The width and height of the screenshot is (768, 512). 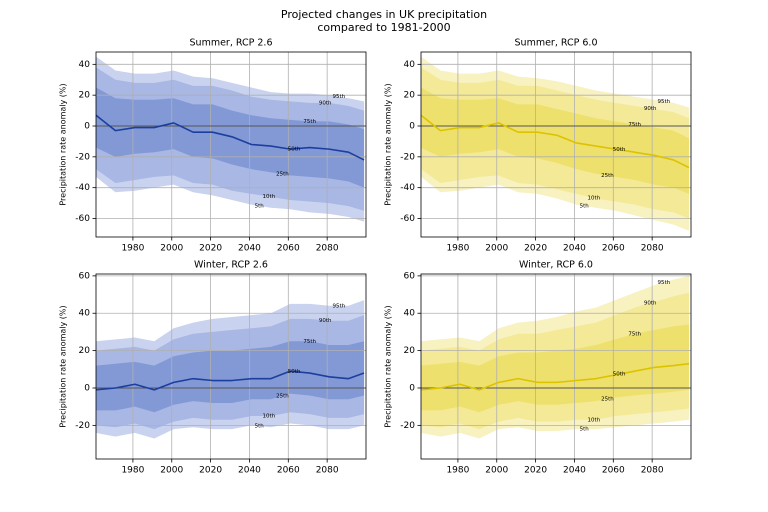 I want to click on axes-title: Summer, RCP 6.0, so click(x=556, y=43).